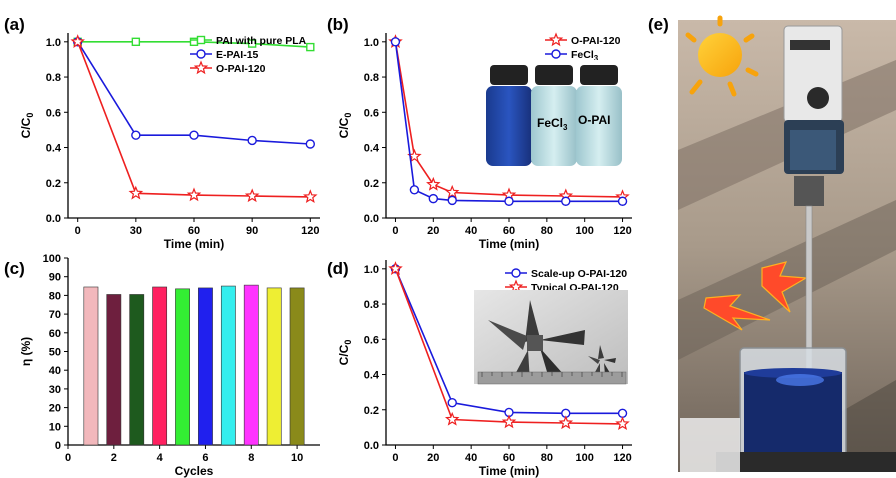 This screenshot has width=896, height=478. I want to click on x-tick-label: 80, so click(547, 231).